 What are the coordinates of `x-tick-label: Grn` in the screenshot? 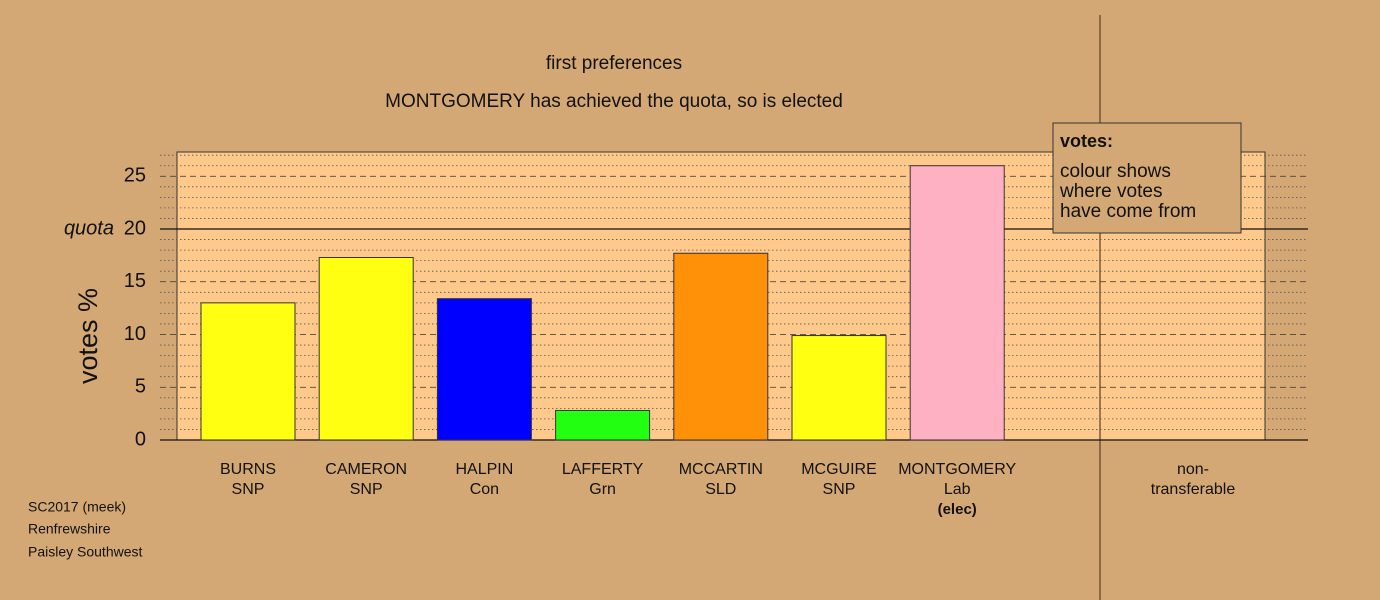 It's located at (602, 489).